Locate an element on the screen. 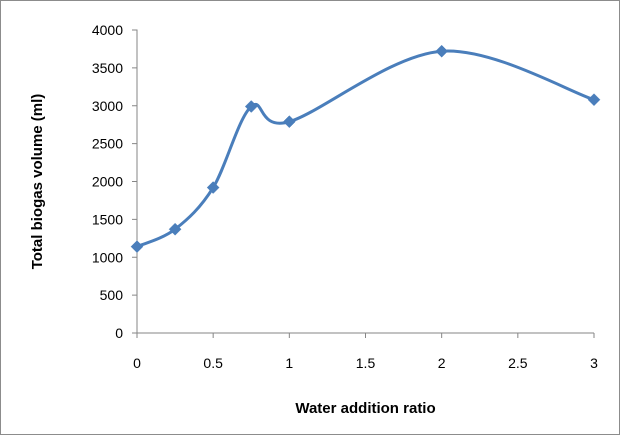 The height and width of the screenshot is (437, 621). x-tick-label: 3 is located at coordinates (594, 363).